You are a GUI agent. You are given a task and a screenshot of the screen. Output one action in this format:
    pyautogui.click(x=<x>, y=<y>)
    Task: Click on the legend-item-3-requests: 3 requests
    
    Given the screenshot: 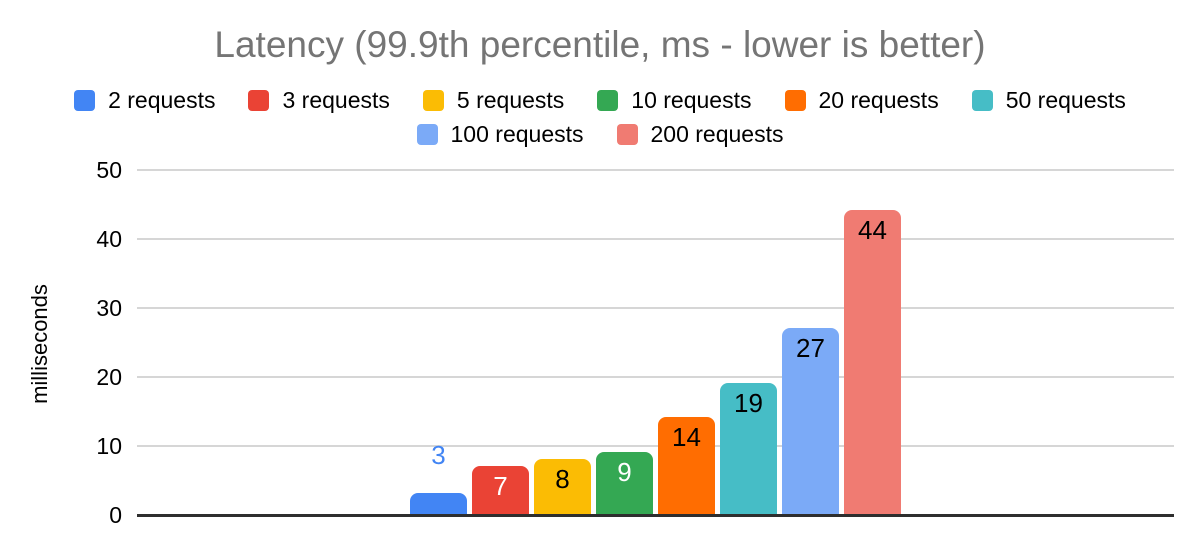 What is the action you would take?
    pyautogui.click(x=319, y=100)
    